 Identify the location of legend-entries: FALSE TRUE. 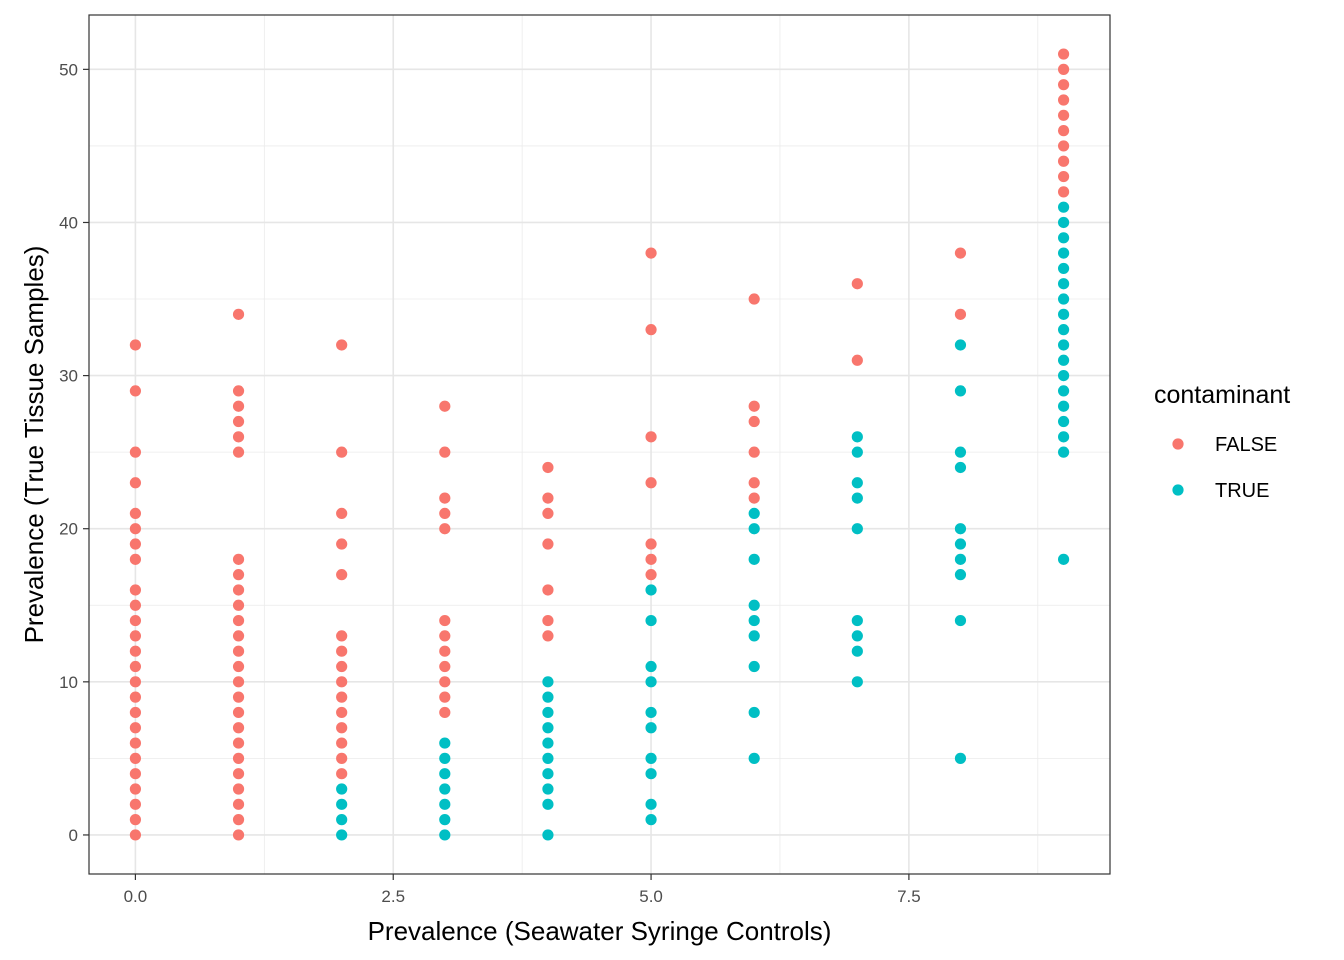
(1224, 468).